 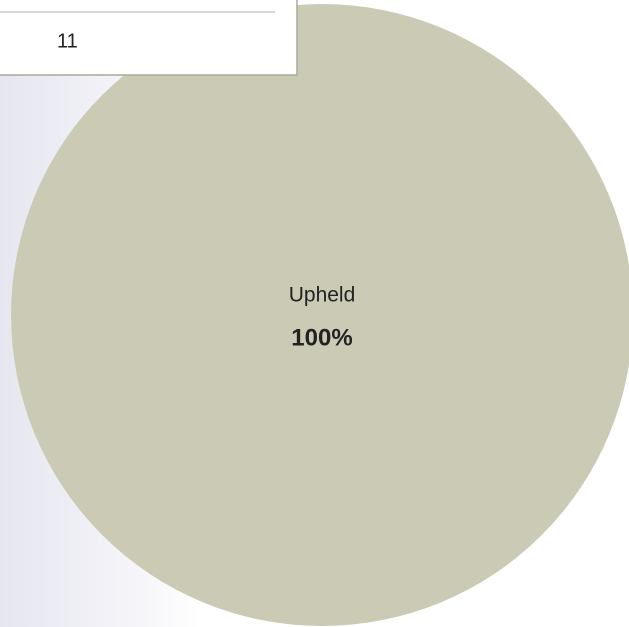 I want to click on slice-value-label: 100%, so click(x=321, y=337).